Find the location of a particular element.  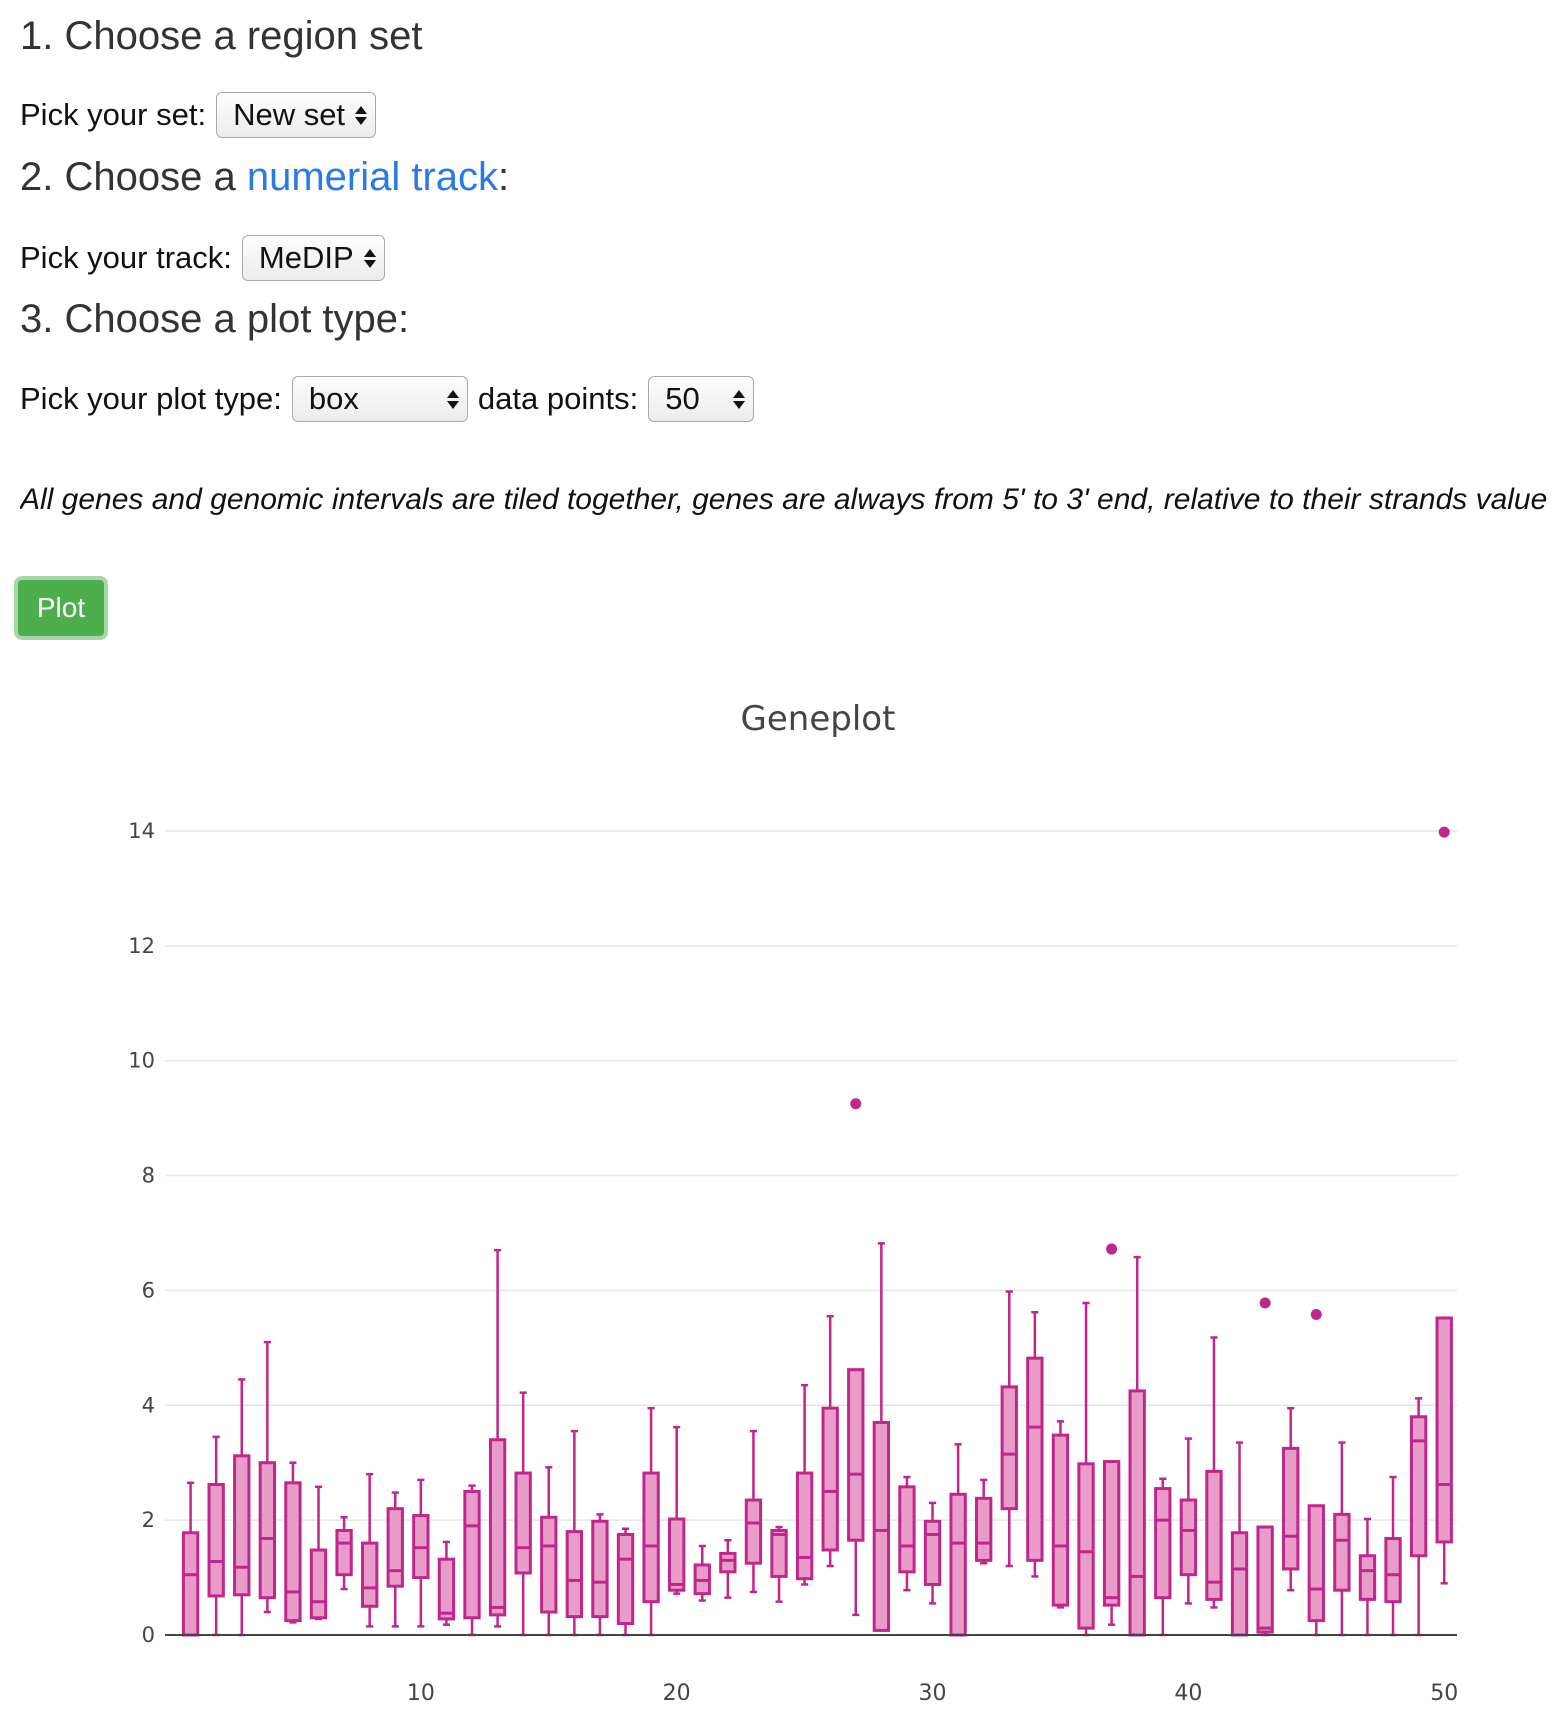

y-tick-label: 14 is located at coordinates (141, 831).